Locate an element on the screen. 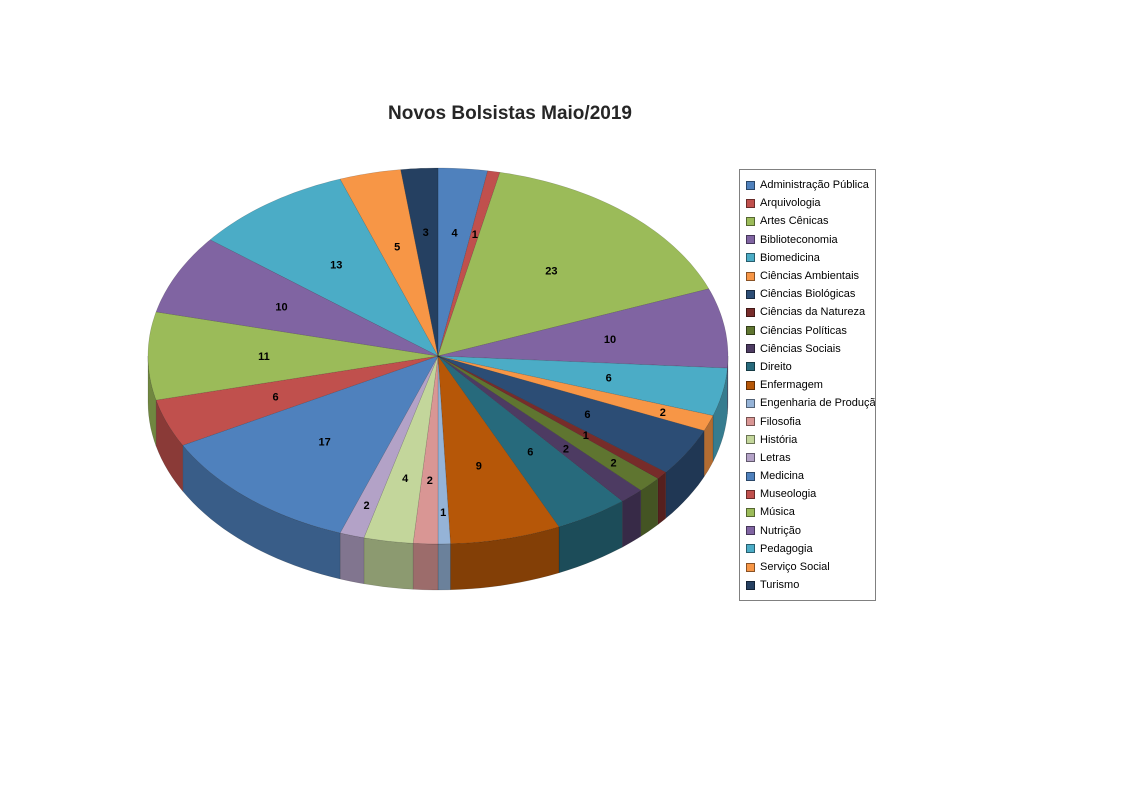  legend-label: Serviço Social is located at coordinates (795, 567).